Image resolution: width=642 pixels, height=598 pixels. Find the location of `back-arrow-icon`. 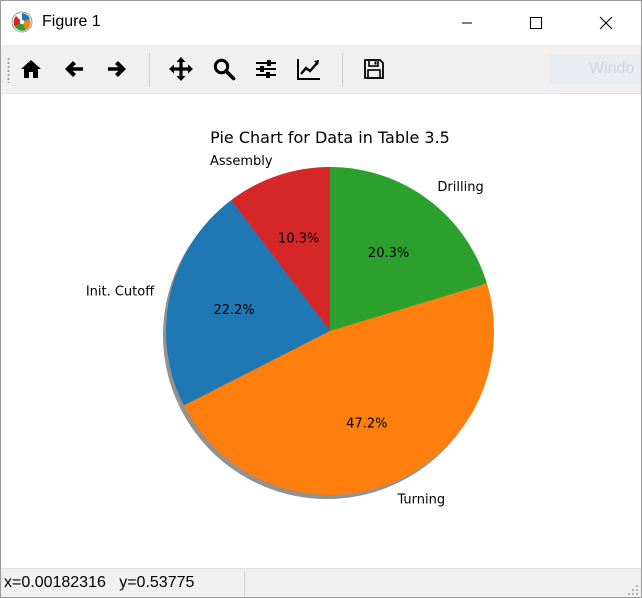

back-arrow-icon is located at coordinates (74, 69).